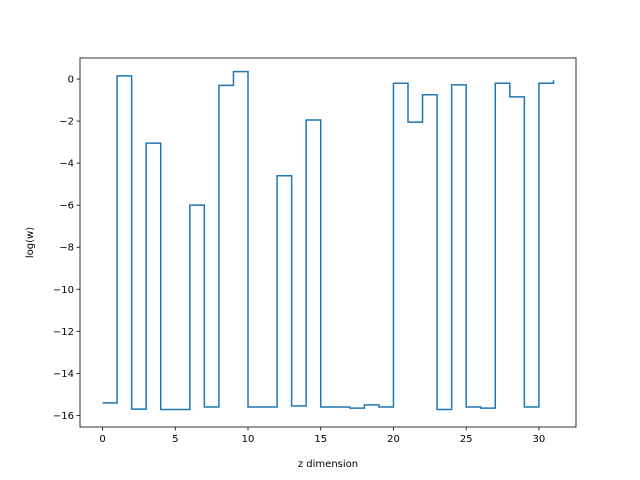  Describe the element at coordinates (539, 439) in the screenshot. I see `x-tick-label: 30` at that location.